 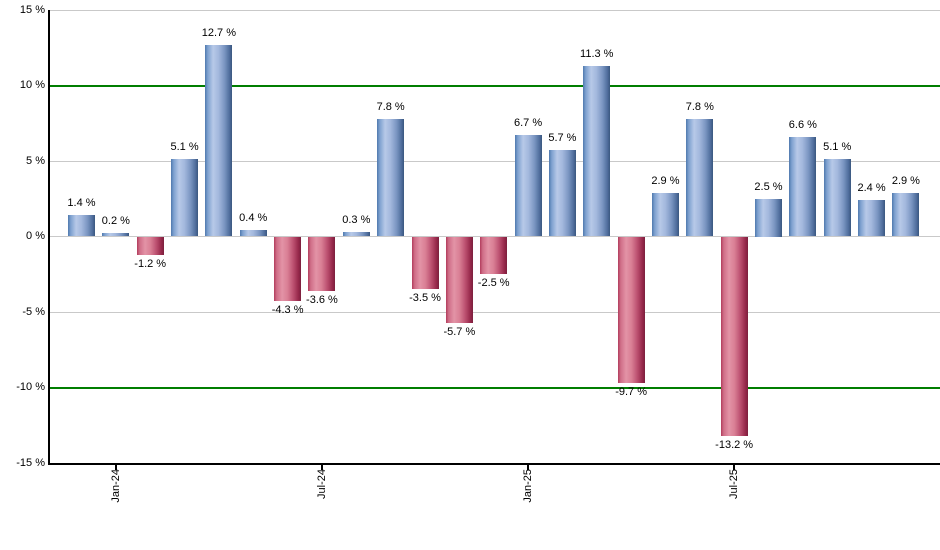 What do you see at coordinates (35, 236) in the screenshot?
I see `y-axis-tick-label: 0 %` at bounding box center [35, 236].